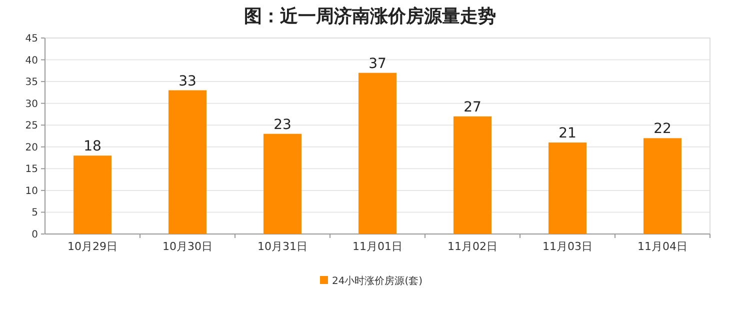 The image size is (740, 312). Describe the element at coordinates (31, 104) in the screenshot. I see `y-tick-label: 30` at that location.